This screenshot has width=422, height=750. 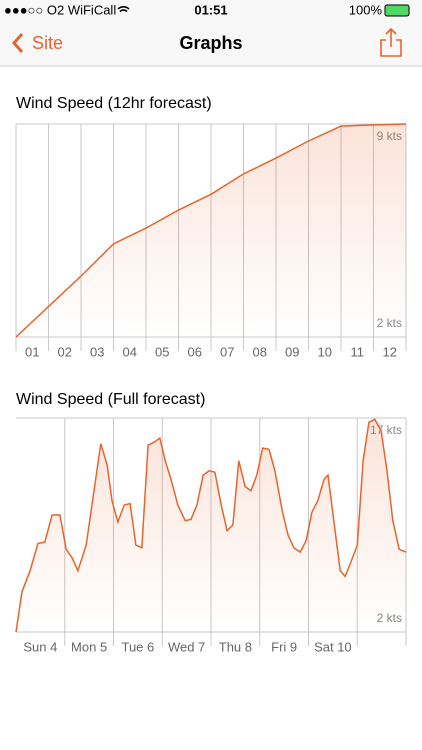 I want to click on x-tick-label: 06, so click(x=195, y=351).